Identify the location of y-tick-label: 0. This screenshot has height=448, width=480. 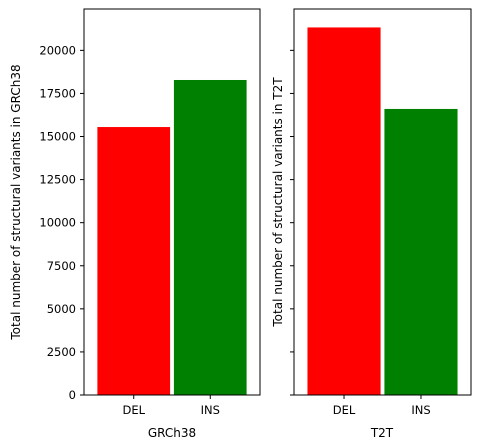
(72, 395).